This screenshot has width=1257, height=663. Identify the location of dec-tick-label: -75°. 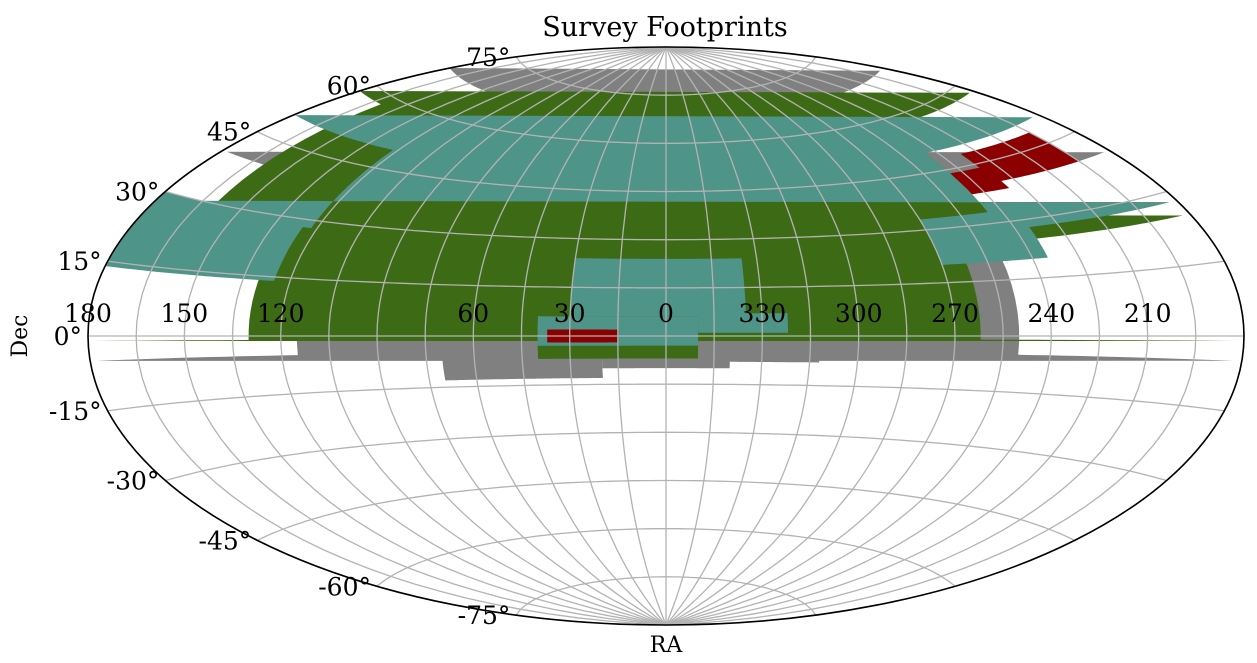
(484, 615).